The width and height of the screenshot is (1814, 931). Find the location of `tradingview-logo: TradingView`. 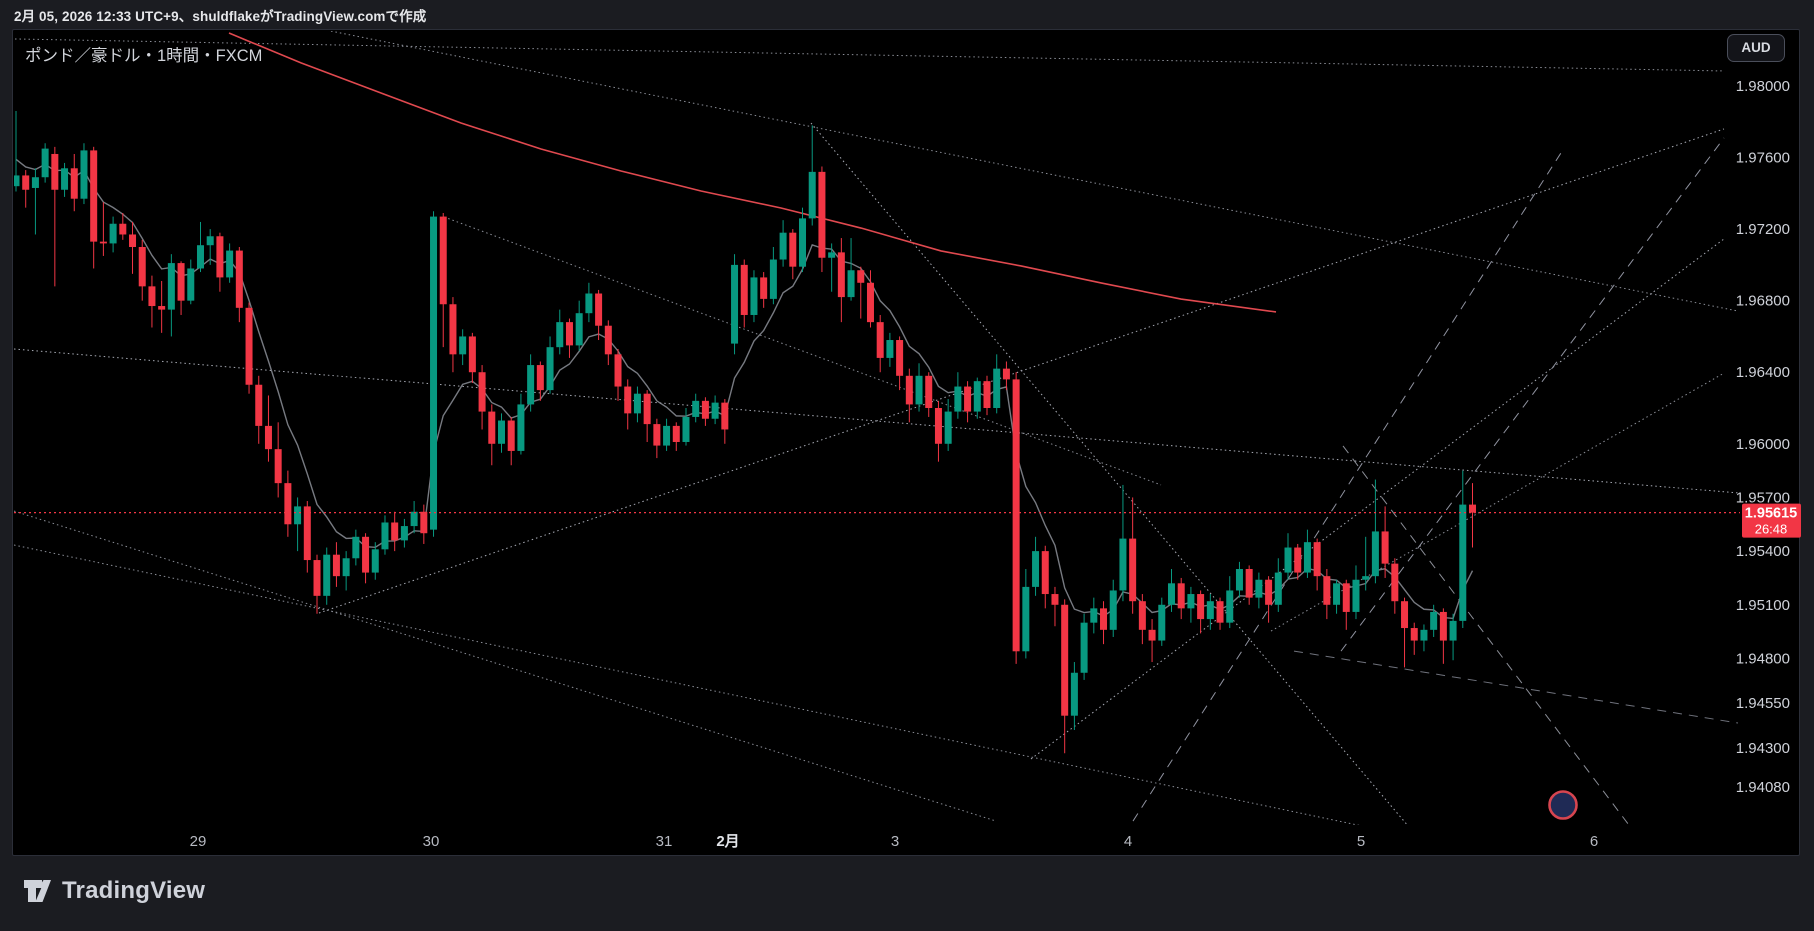

tradingview-logo: TradingView is located at coordinates (113, 891).